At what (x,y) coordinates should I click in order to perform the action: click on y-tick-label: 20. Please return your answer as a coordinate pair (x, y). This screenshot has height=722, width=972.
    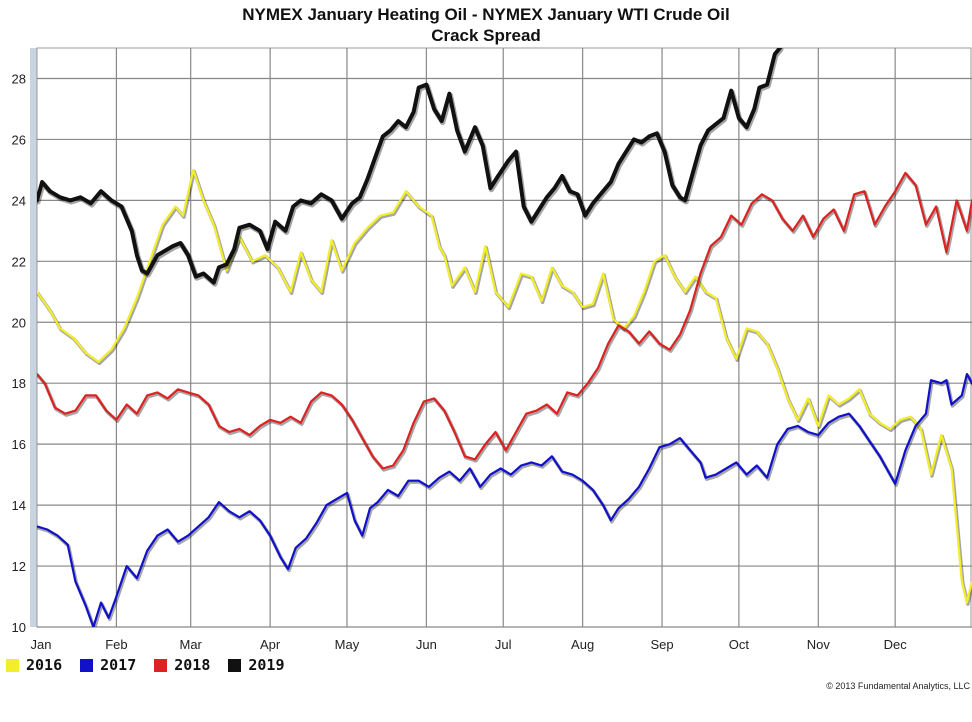
    Looking at the image, I should click on (19, 322).